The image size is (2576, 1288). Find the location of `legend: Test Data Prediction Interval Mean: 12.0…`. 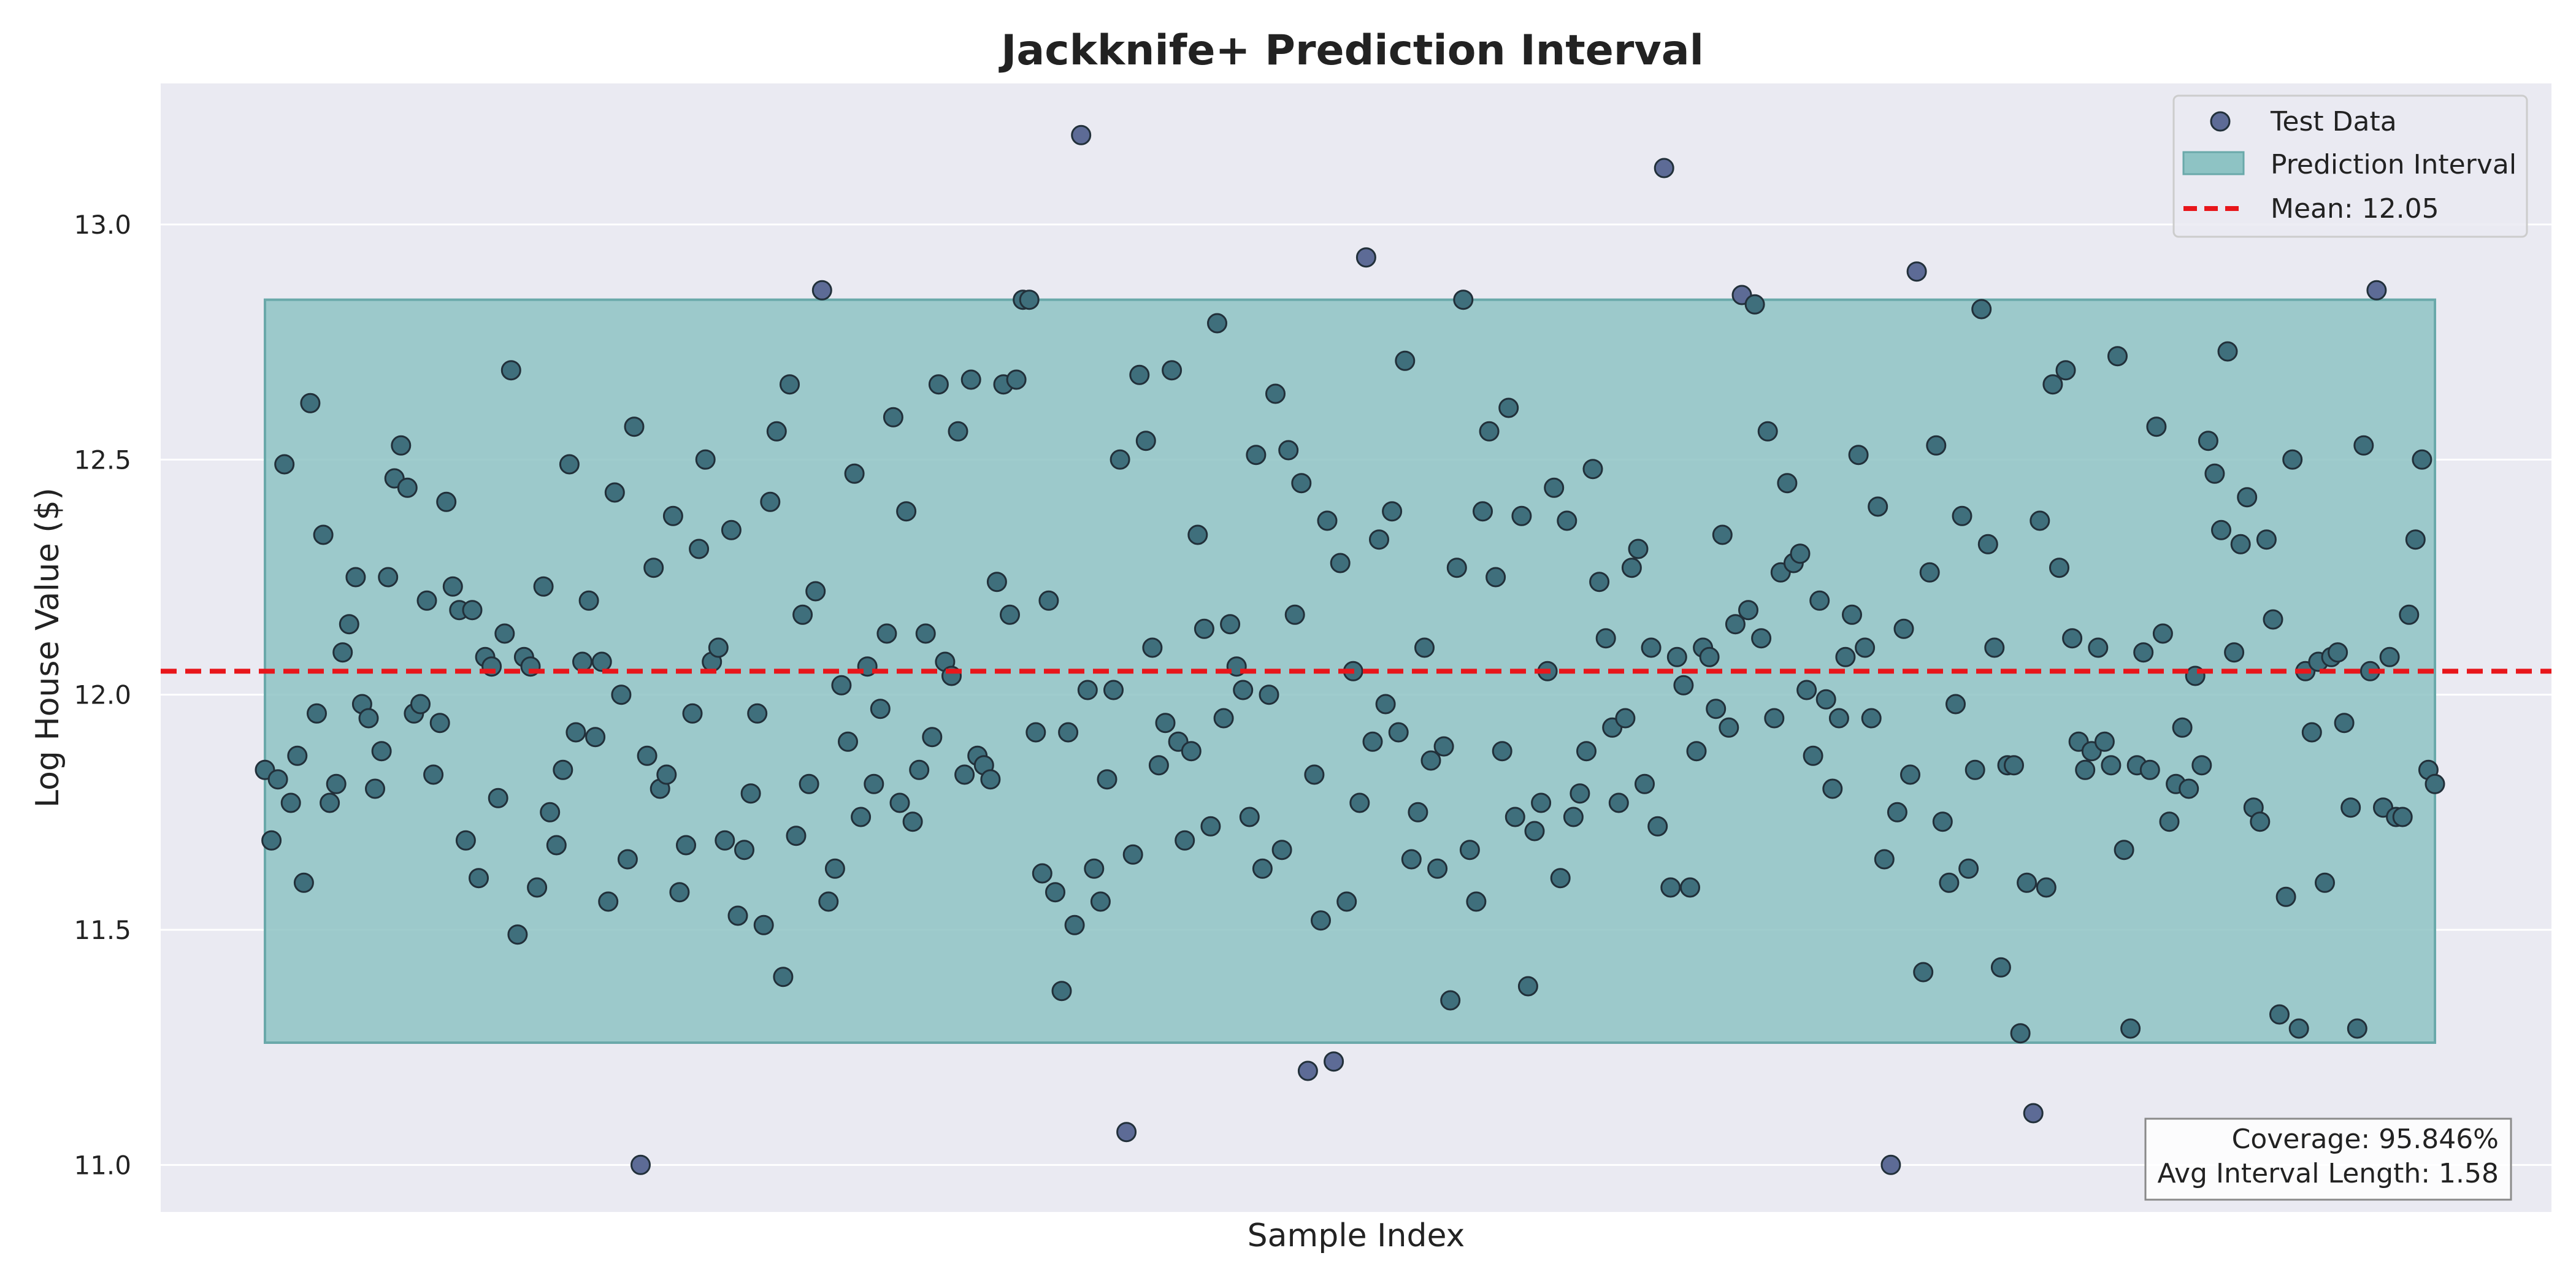

legend: Test Data Prediction Interval Mean: 12.0… is located at coordinates (2350, 166).